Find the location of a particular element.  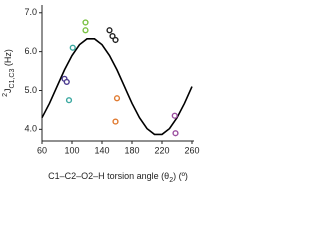

y-tick-label: 5.0 is located at coordinates (30, 90).